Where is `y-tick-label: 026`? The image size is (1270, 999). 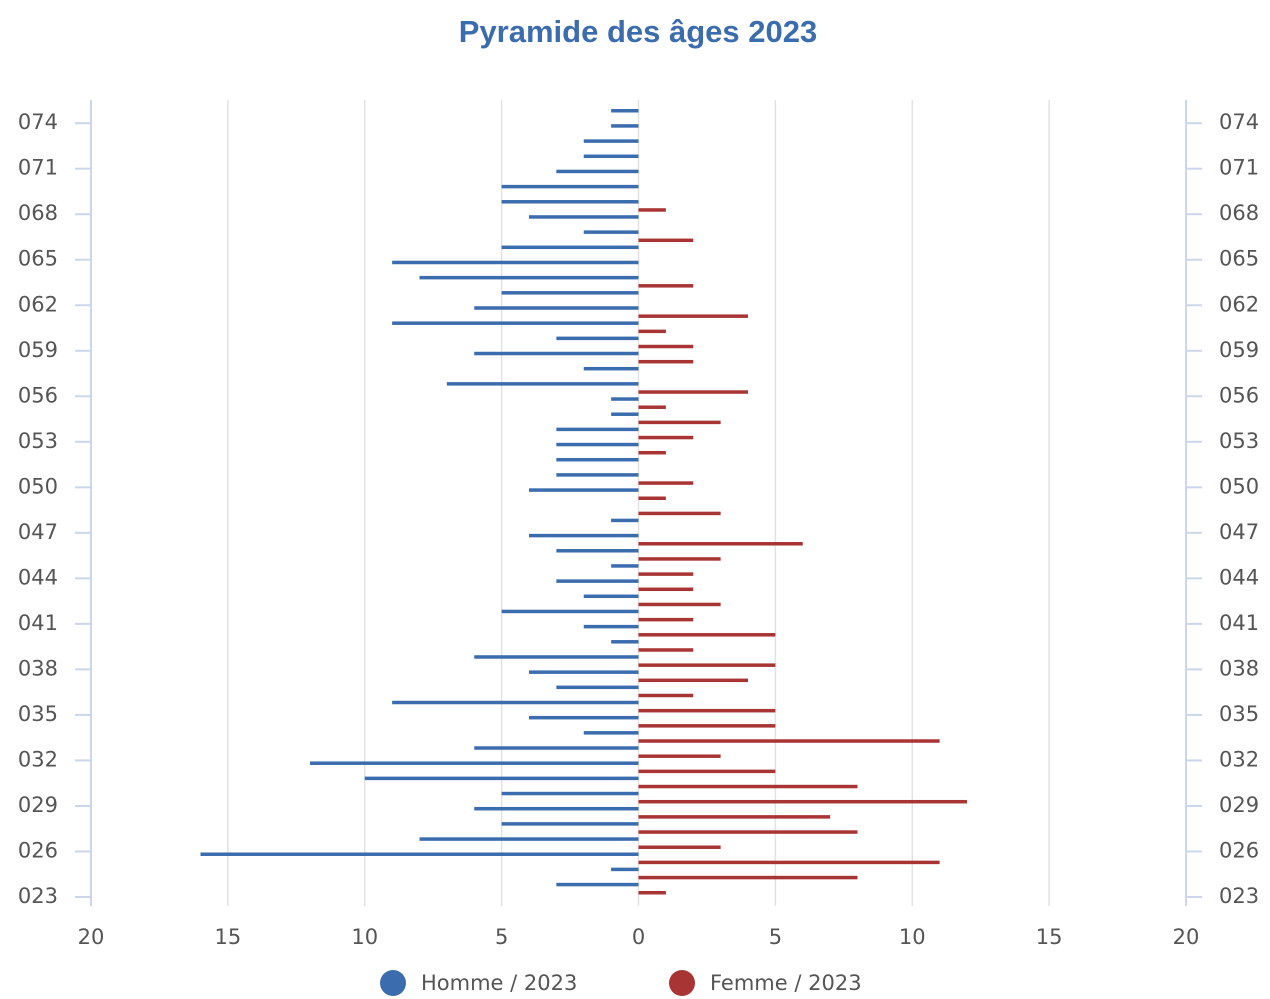
y-tick-label: 026 is located at coordinates (38, 850).